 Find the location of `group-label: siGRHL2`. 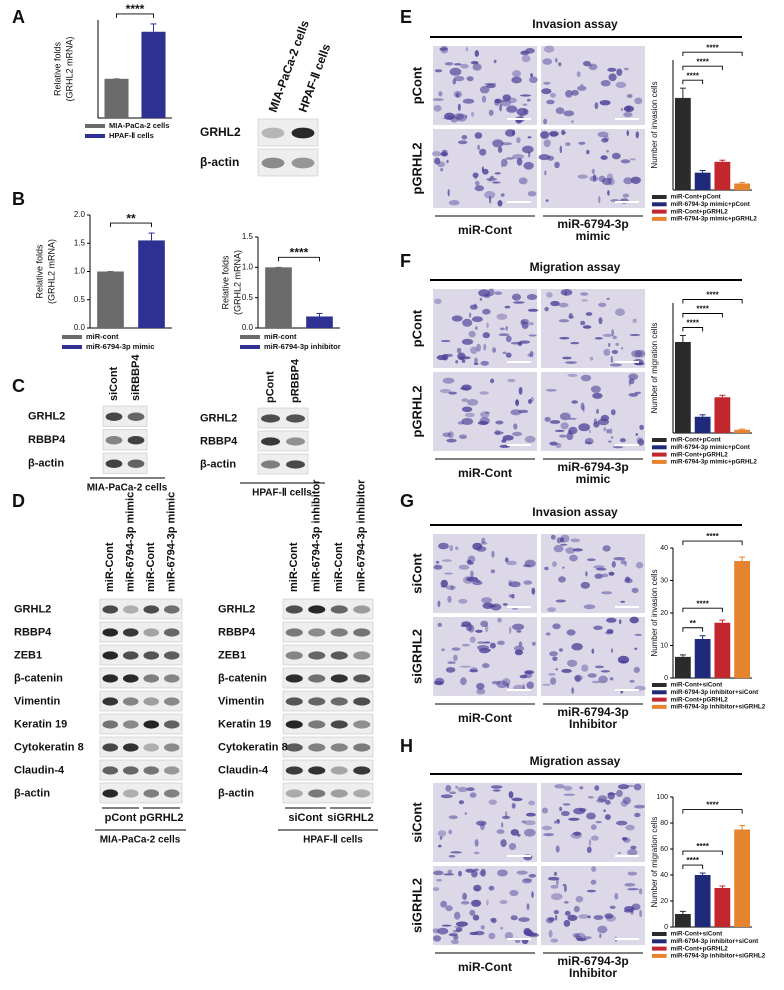

group-label: siGRHL2 is located at coordinates (350, 818).